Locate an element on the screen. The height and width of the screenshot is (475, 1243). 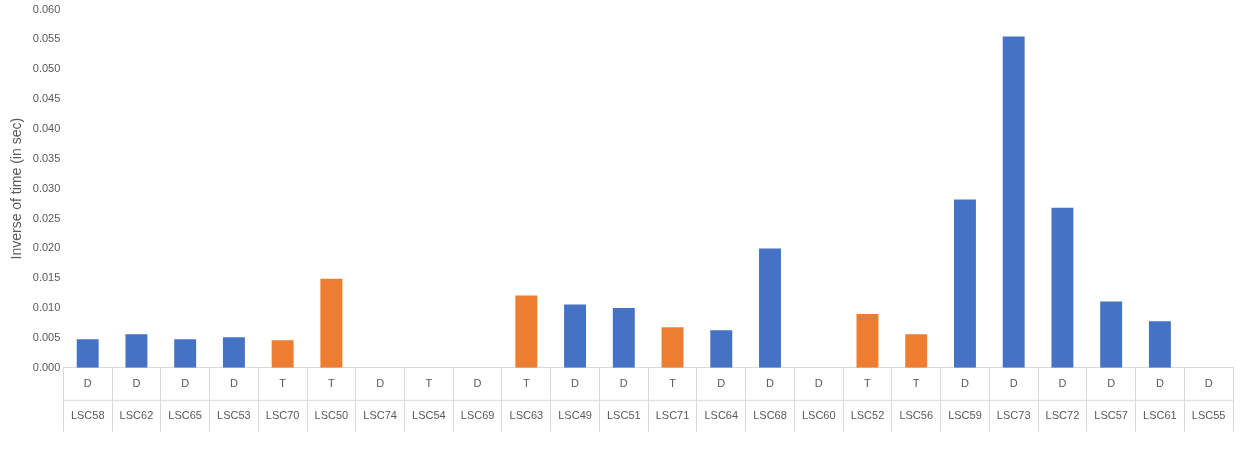
x-tick-label: LSC59 is located at coordinates (965, 414).